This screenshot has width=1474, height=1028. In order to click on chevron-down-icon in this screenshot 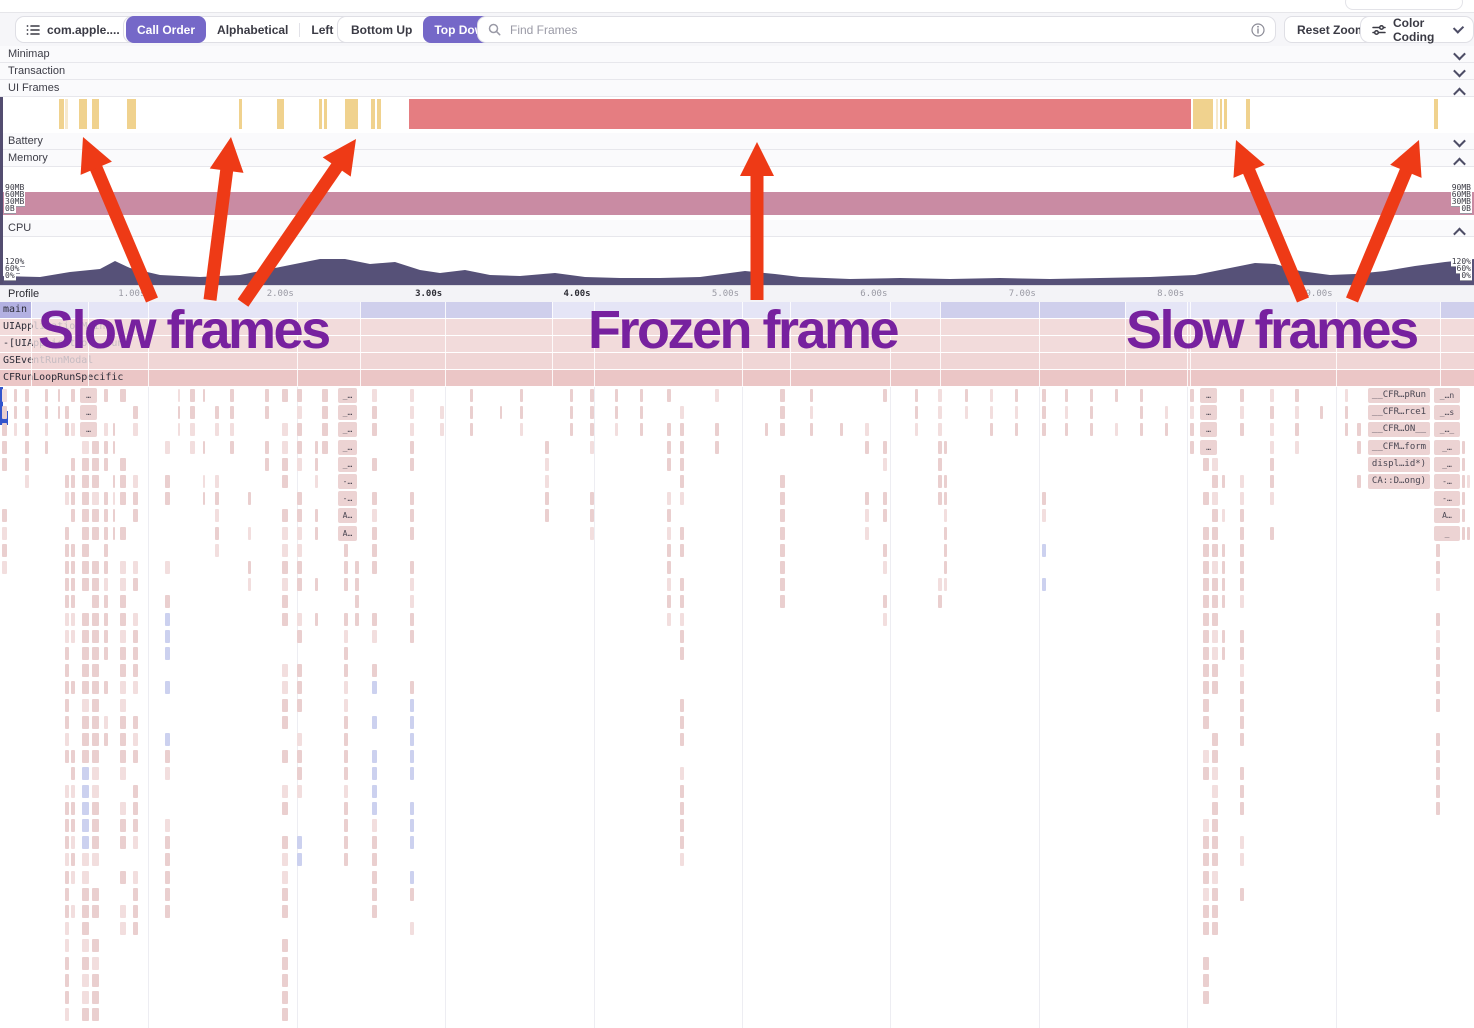, I will do `click(1459, 54)`.